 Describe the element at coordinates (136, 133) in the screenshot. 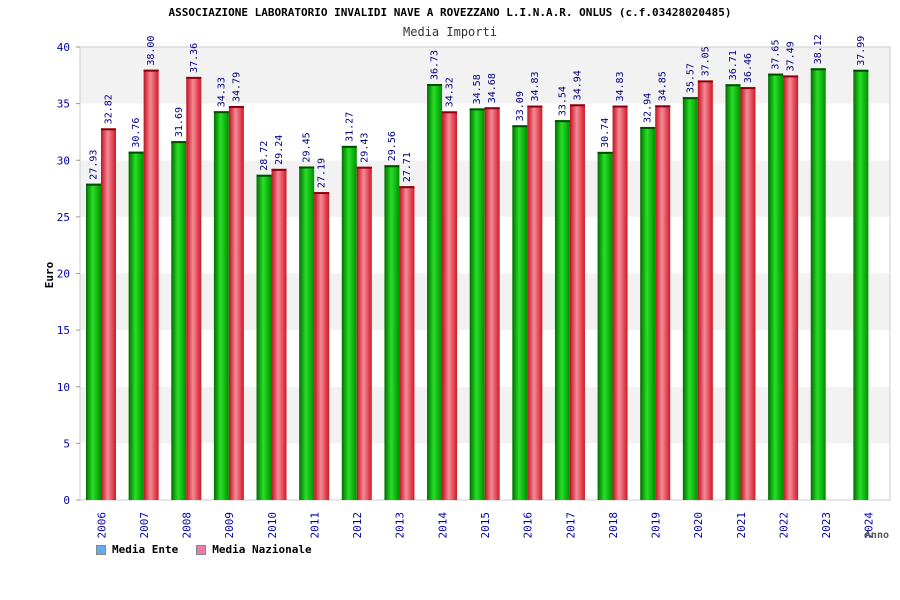

I see `data-label-media-ente: 30.76` at that location.